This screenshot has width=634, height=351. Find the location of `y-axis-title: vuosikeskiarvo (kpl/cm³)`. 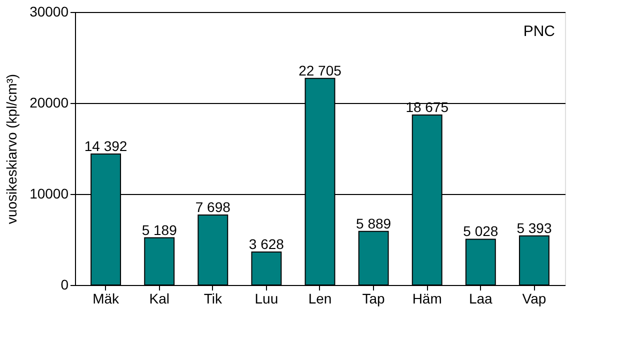

y-axis-title: vuosikeskiarvo (kpl/cm³) is located at coordinates (12, 149).